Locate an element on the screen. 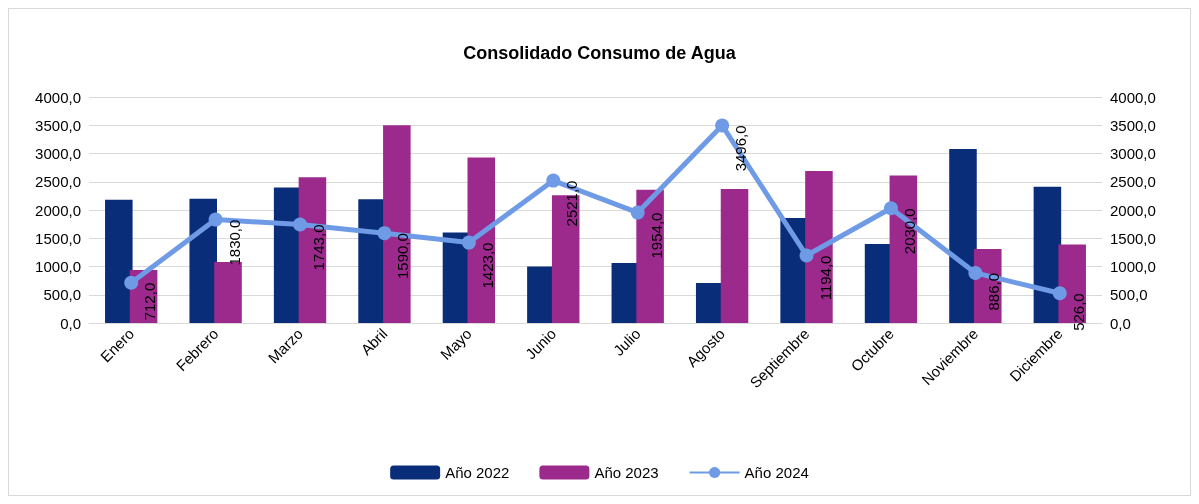  y-tick-label: 3000,0 is located at coordinates (58, 153).